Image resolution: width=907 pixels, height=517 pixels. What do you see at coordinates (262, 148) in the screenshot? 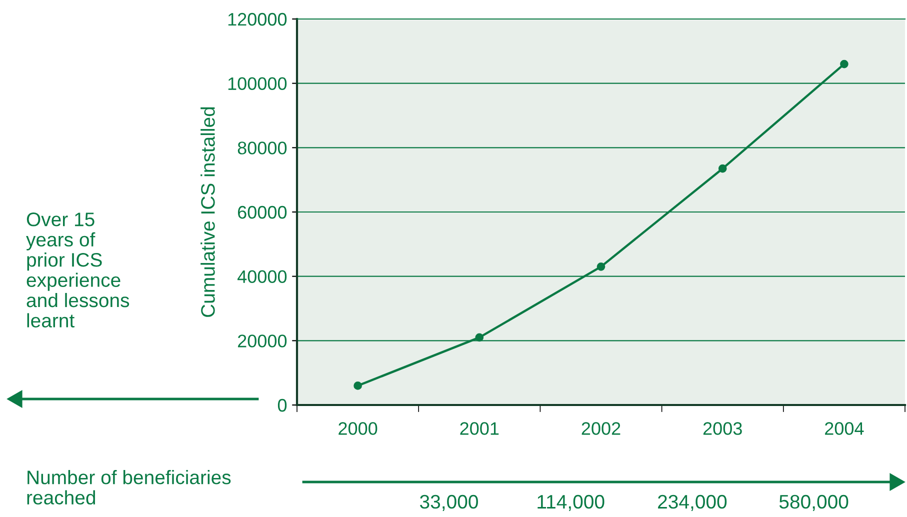
I see `y-tick-label: 80000` at bounding box center [262, 148].